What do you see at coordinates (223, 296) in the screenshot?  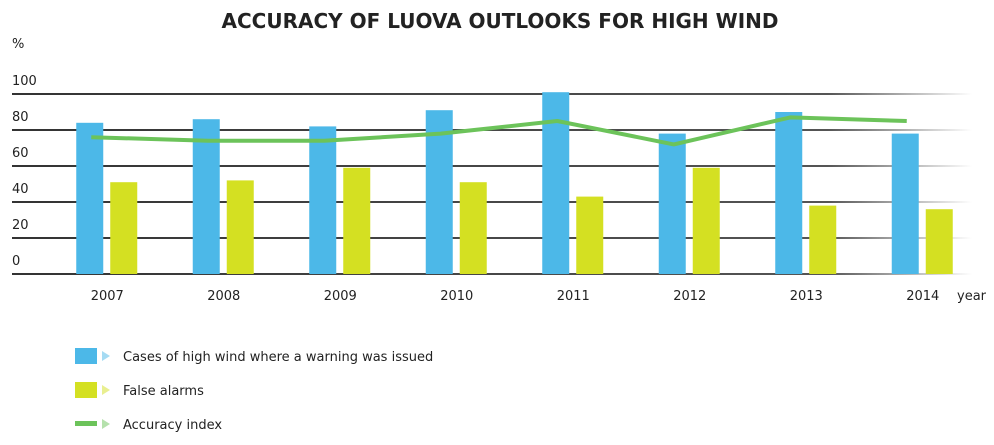 I see `x-tick-label: 2008` at bounding box center [223, 296].